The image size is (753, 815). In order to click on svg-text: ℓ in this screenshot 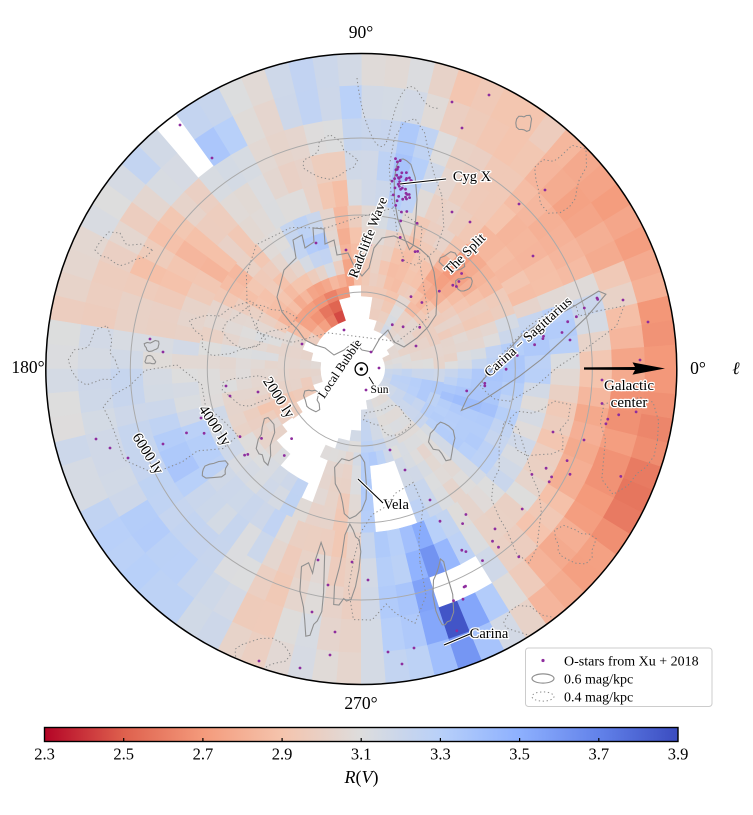, I will do `click(736, 368)`.